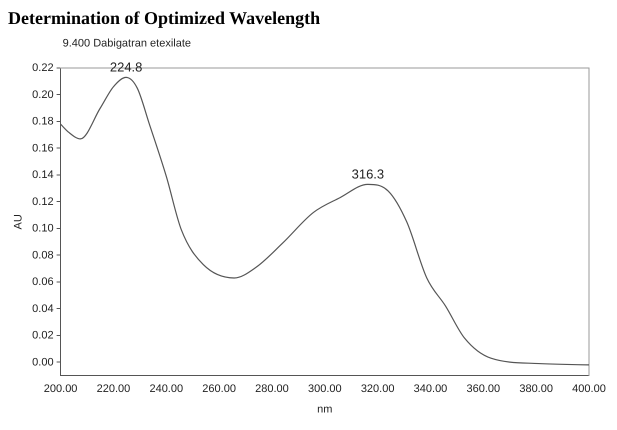 The width and height of the screenshot is (617, 430). What do you see at coordinates (43, 94) in the screenshot?
I see `y-tick-label: 0.20` at bounding box center [43, 94].